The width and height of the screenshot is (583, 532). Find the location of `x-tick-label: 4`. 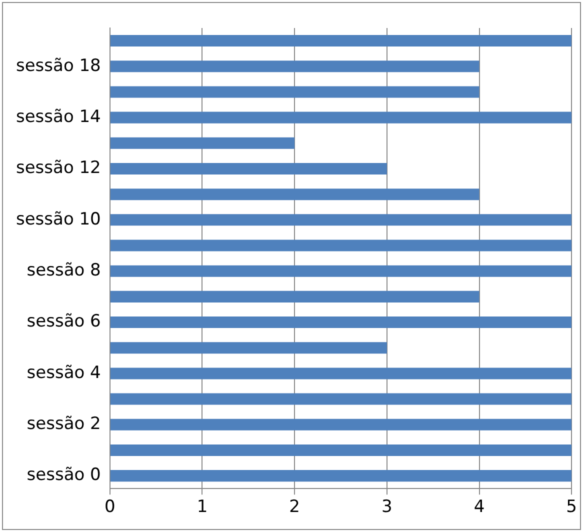

x-tick-label: 4 is located at coordinates (479, 507).